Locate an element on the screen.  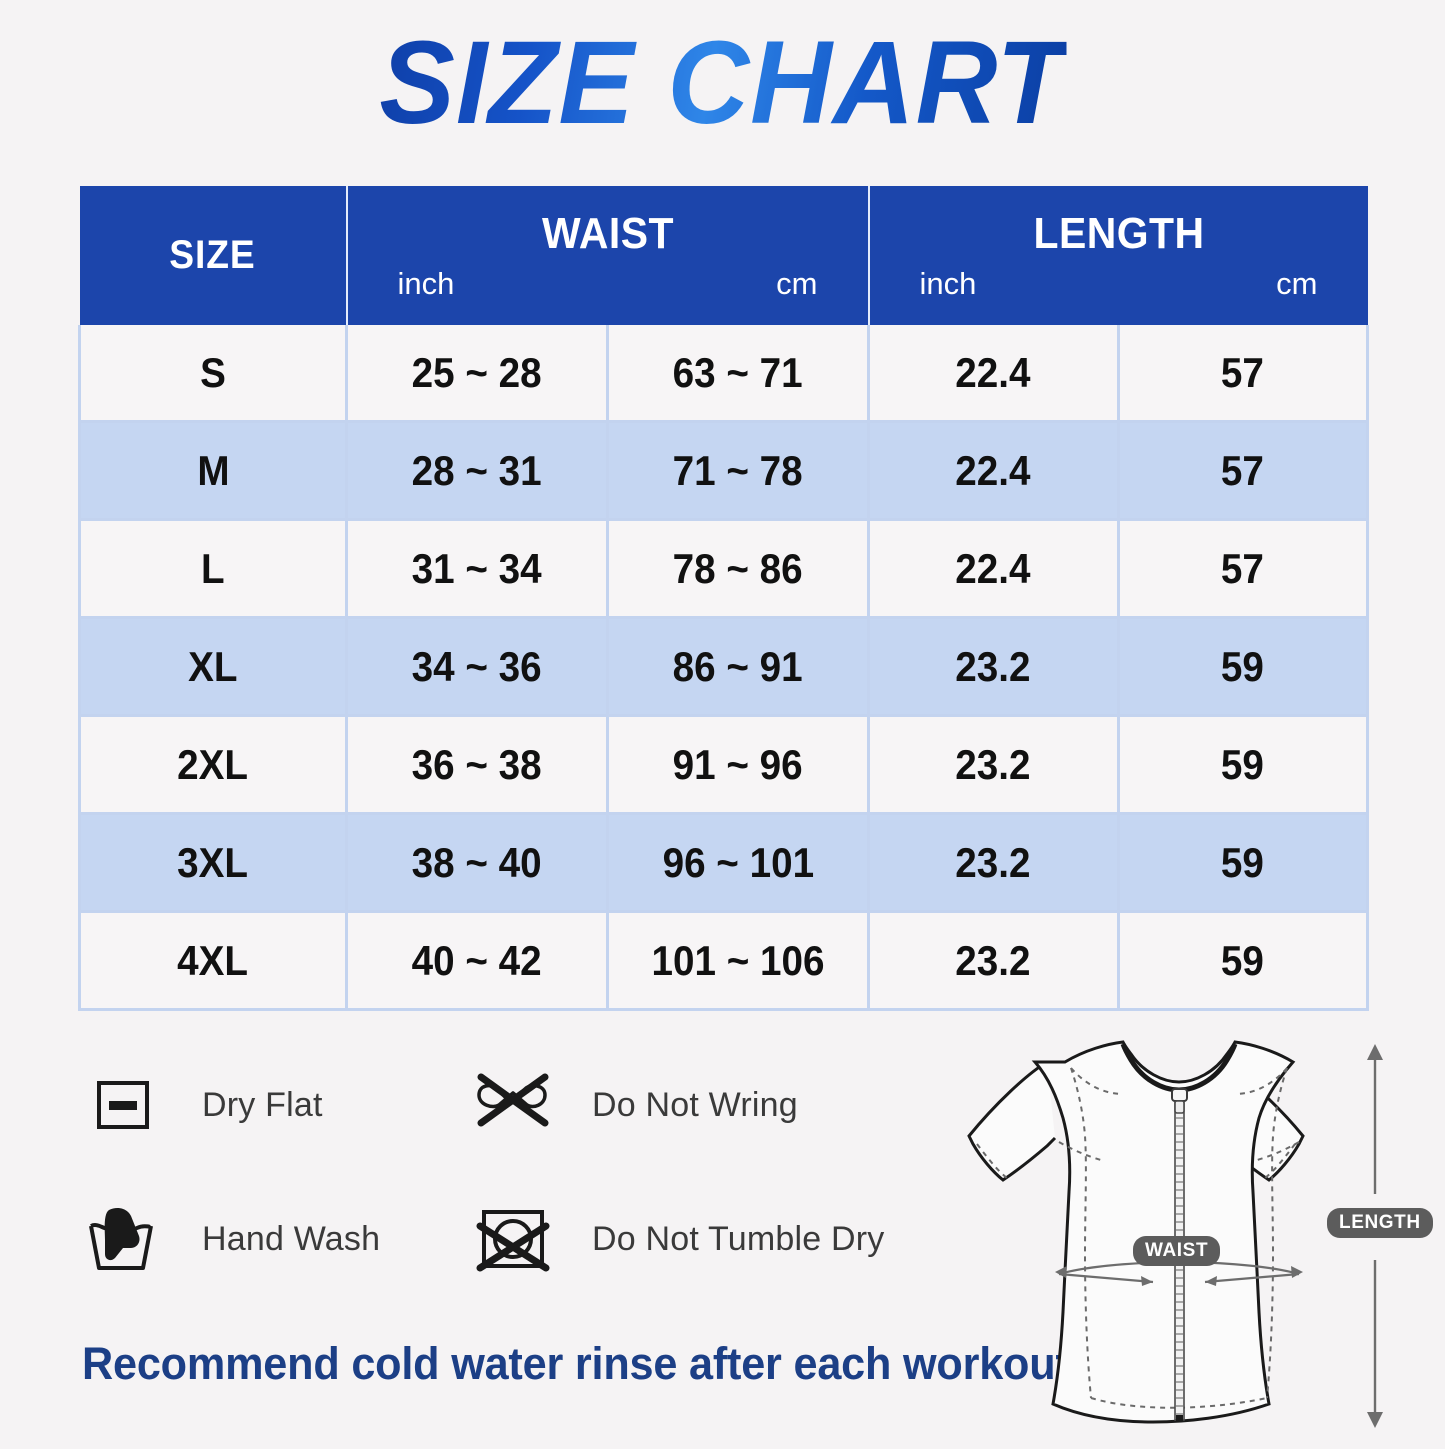
dry-flat-icon is located at coordinates (123, 1105).